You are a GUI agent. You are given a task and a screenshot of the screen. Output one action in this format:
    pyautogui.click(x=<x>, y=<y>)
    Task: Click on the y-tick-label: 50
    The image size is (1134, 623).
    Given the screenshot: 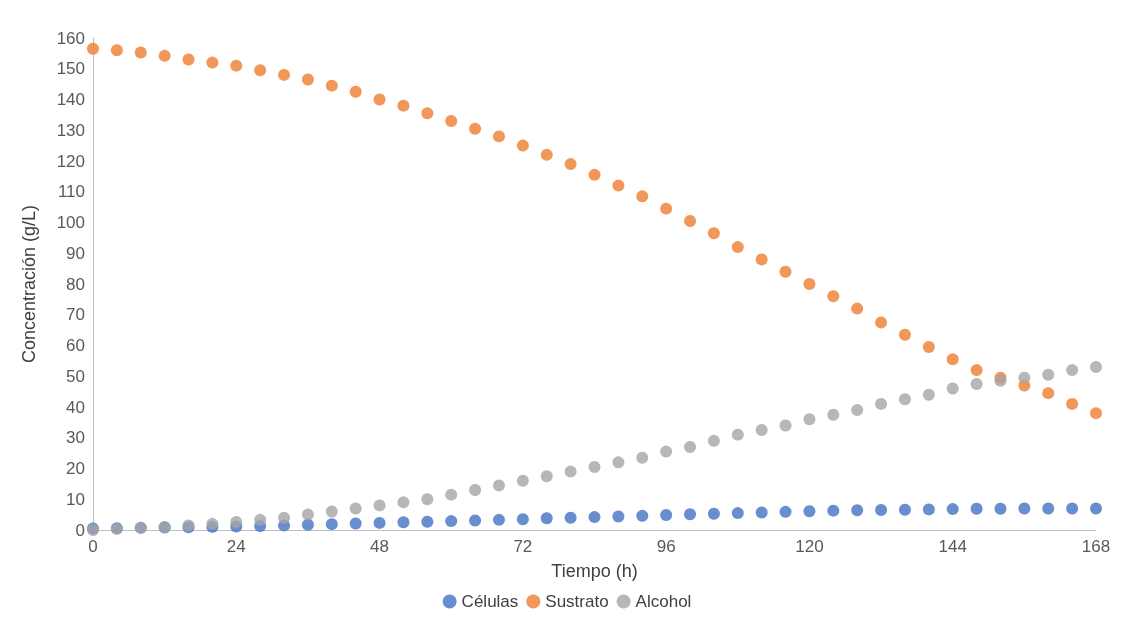 What is the action you would take?
    pyautogui.click(x=75, y=376)
    